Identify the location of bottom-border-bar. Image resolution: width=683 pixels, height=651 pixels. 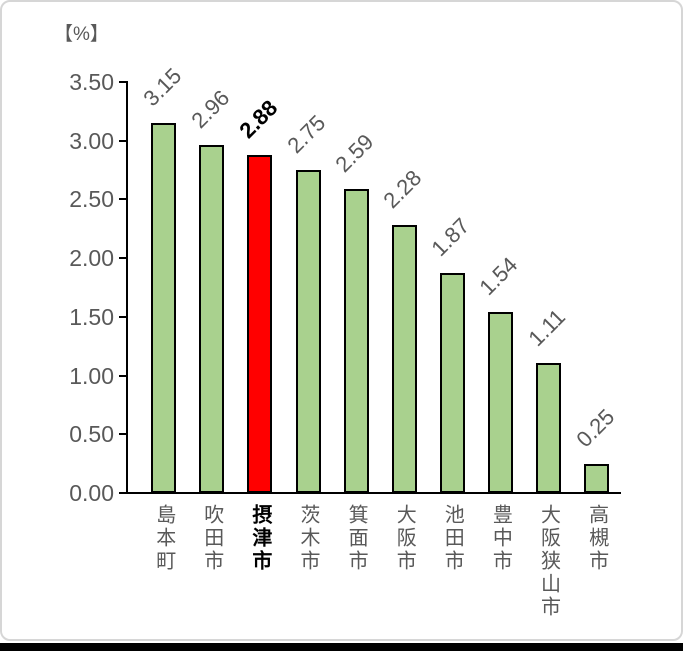
(341, 647).